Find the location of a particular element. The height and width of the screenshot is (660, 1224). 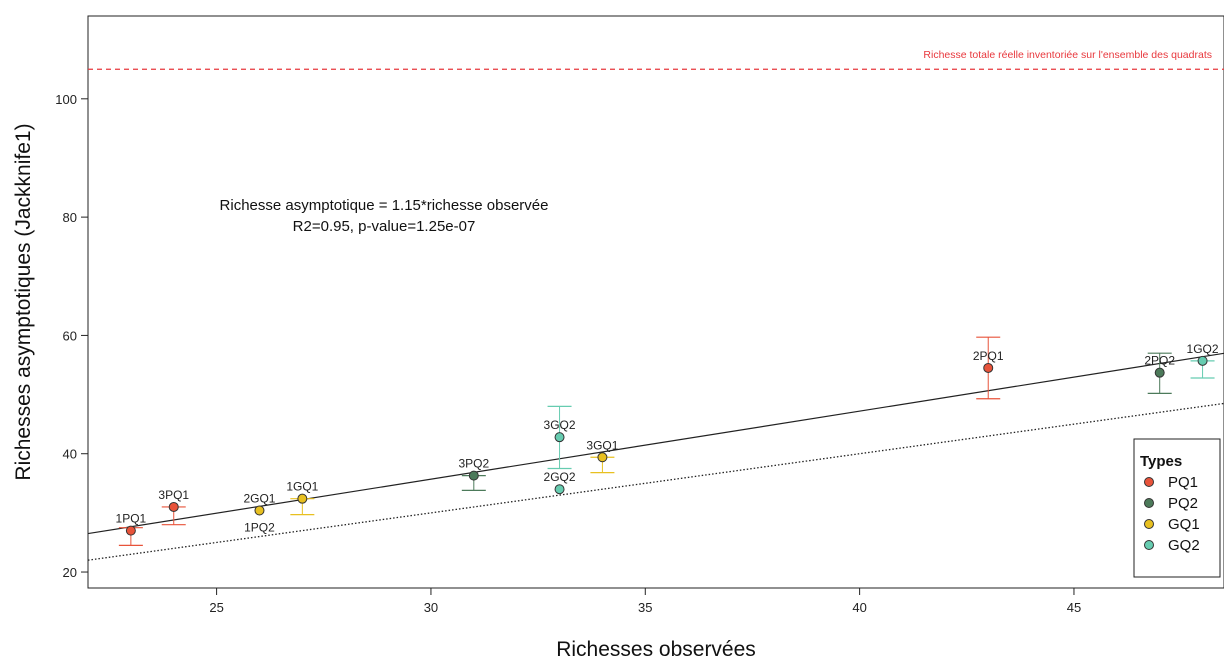

point-label: 1PQ1 is located at coordinates (131, 519).